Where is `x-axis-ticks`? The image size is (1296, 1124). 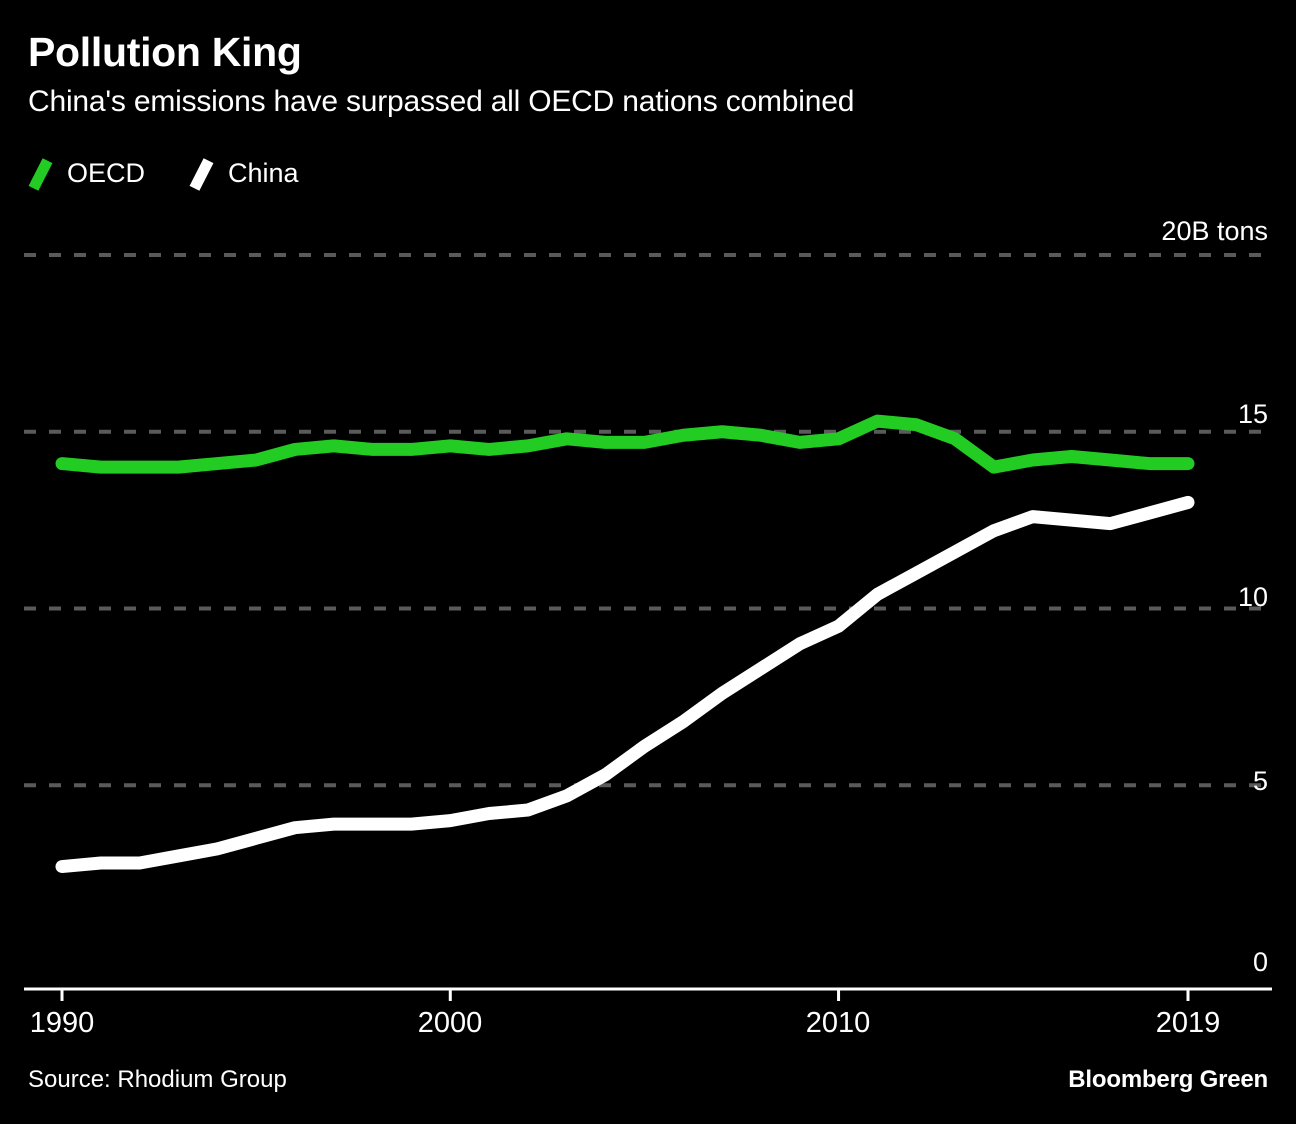 x-axis-ticks is located at coordinates (625, 995).